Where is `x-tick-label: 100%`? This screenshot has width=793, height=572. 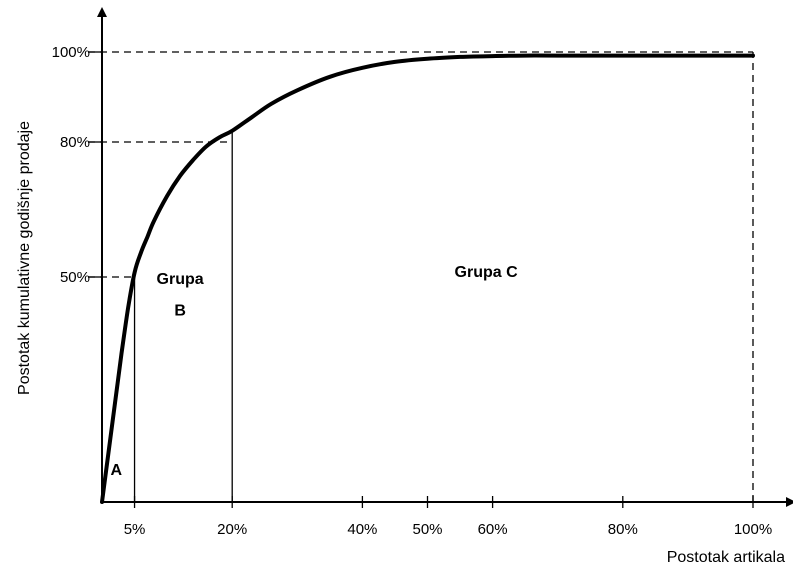 x-tick-label: 100% is located at coordinates (753, 529).